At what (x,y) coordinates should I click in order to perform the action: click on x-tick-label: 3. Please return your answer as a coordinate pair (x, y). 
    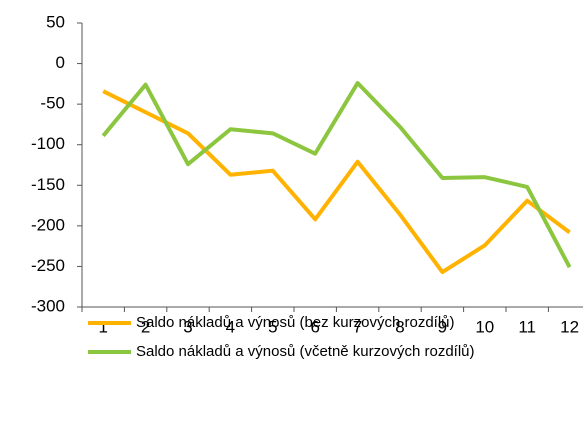
    Looking at the image, I should click on (187, 326).